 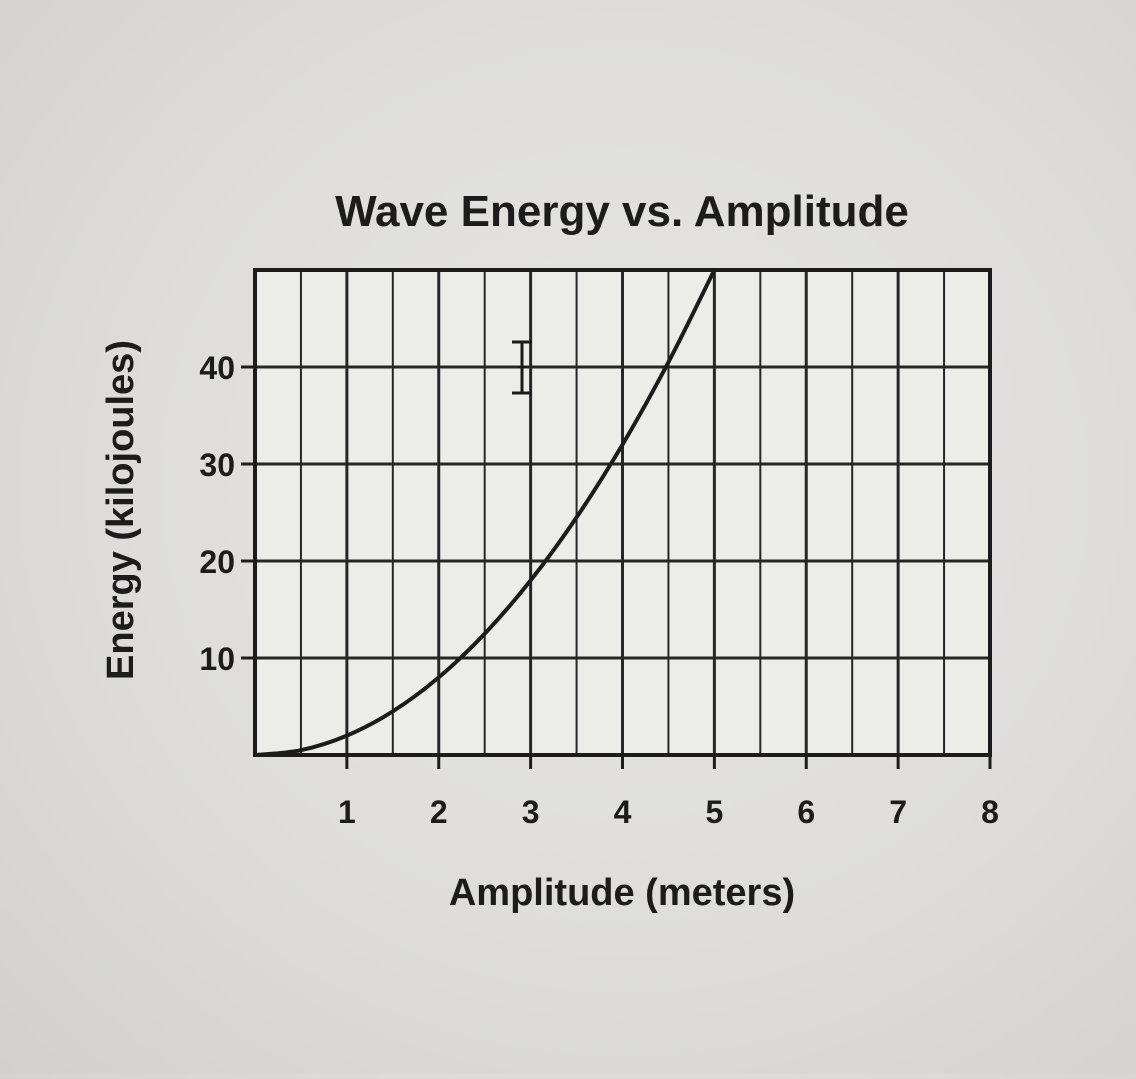 What do you see at coordinates (898, 812) in the screenshot?
I see `x-tick-label: 7` at bounding box center [898, 812].